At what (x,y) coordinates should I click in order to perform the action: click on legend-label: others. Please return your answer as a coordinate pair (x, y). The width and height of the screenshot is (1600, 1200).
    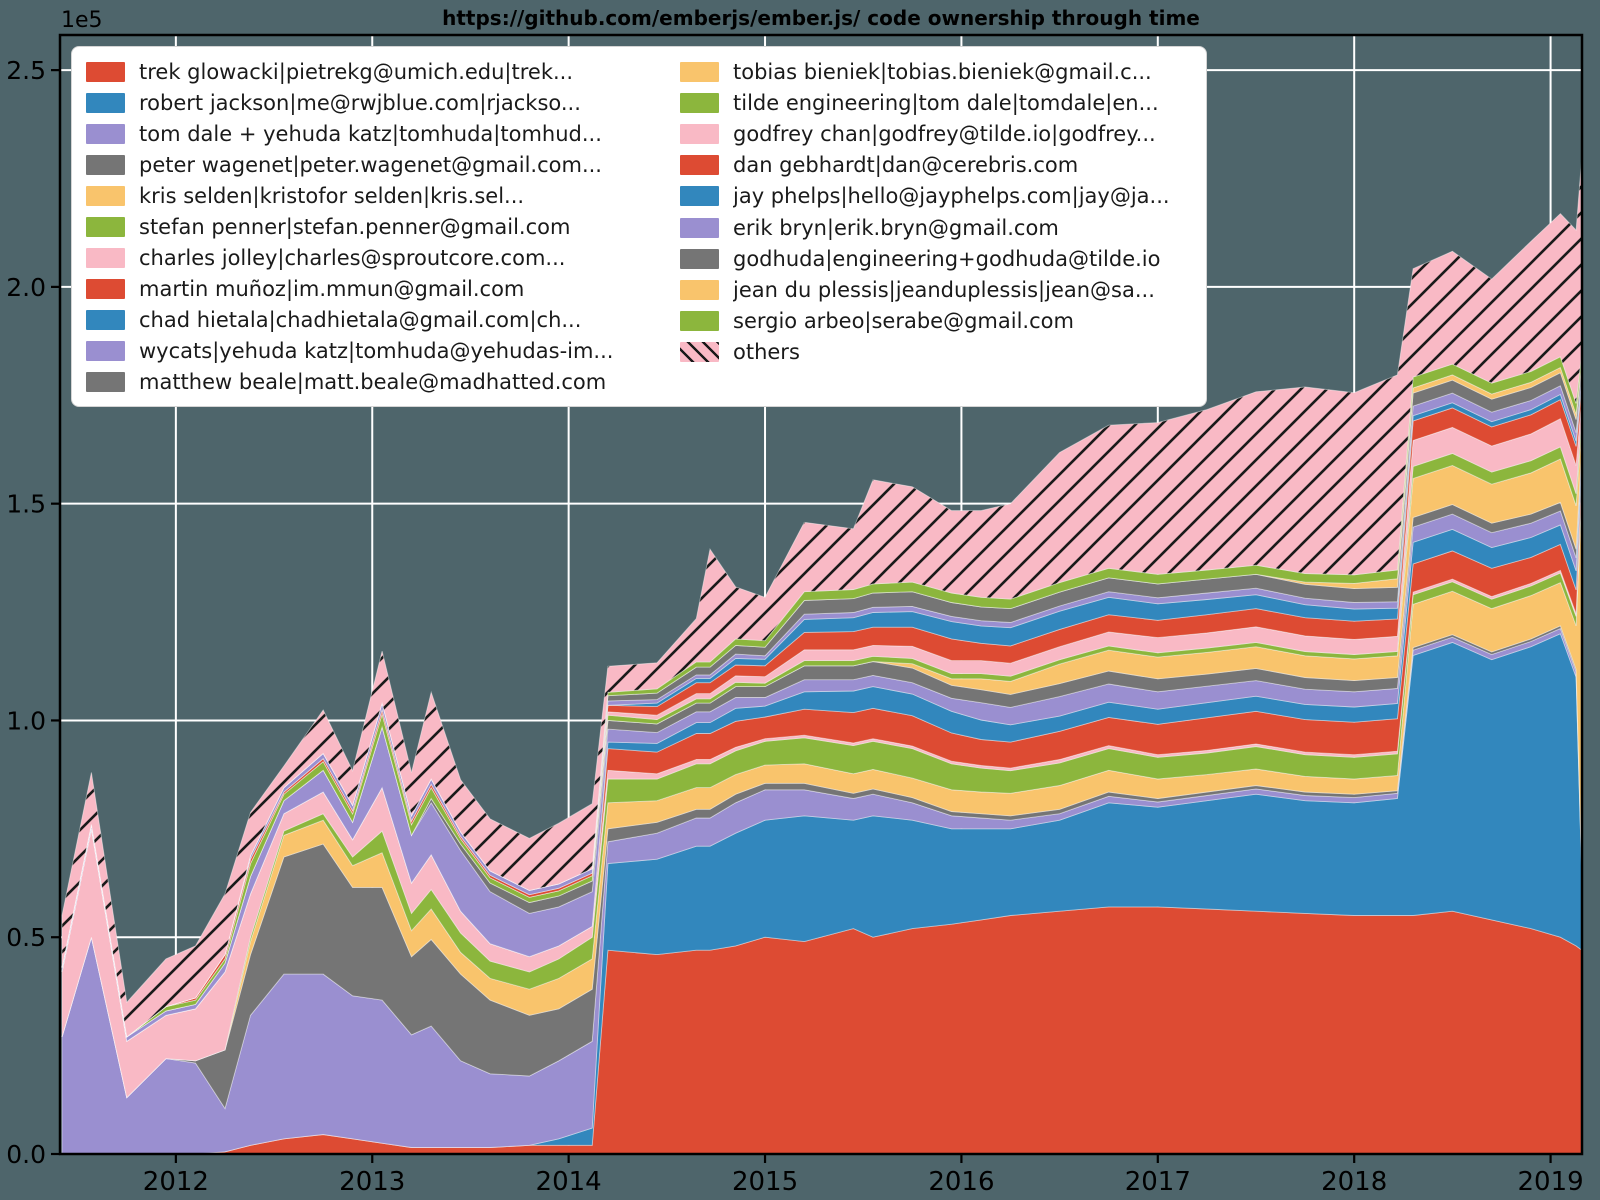
    Looking at the image, I should click on (766, 352).